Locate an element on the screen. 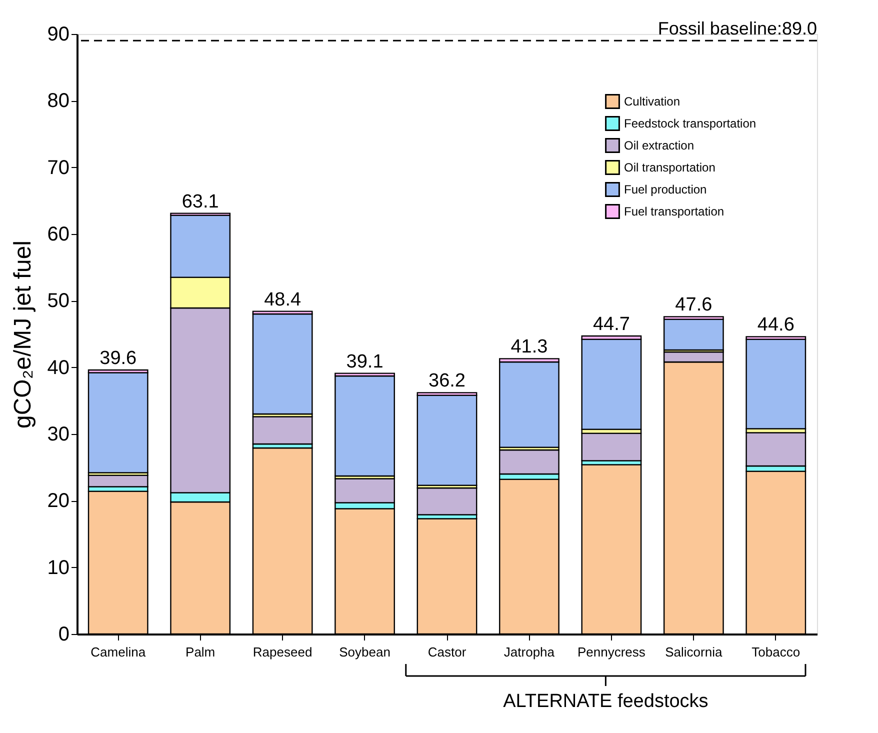 The width and height of the screenshot is (878, 733). total-label: 63.1 is located at coordinates (200, 201).